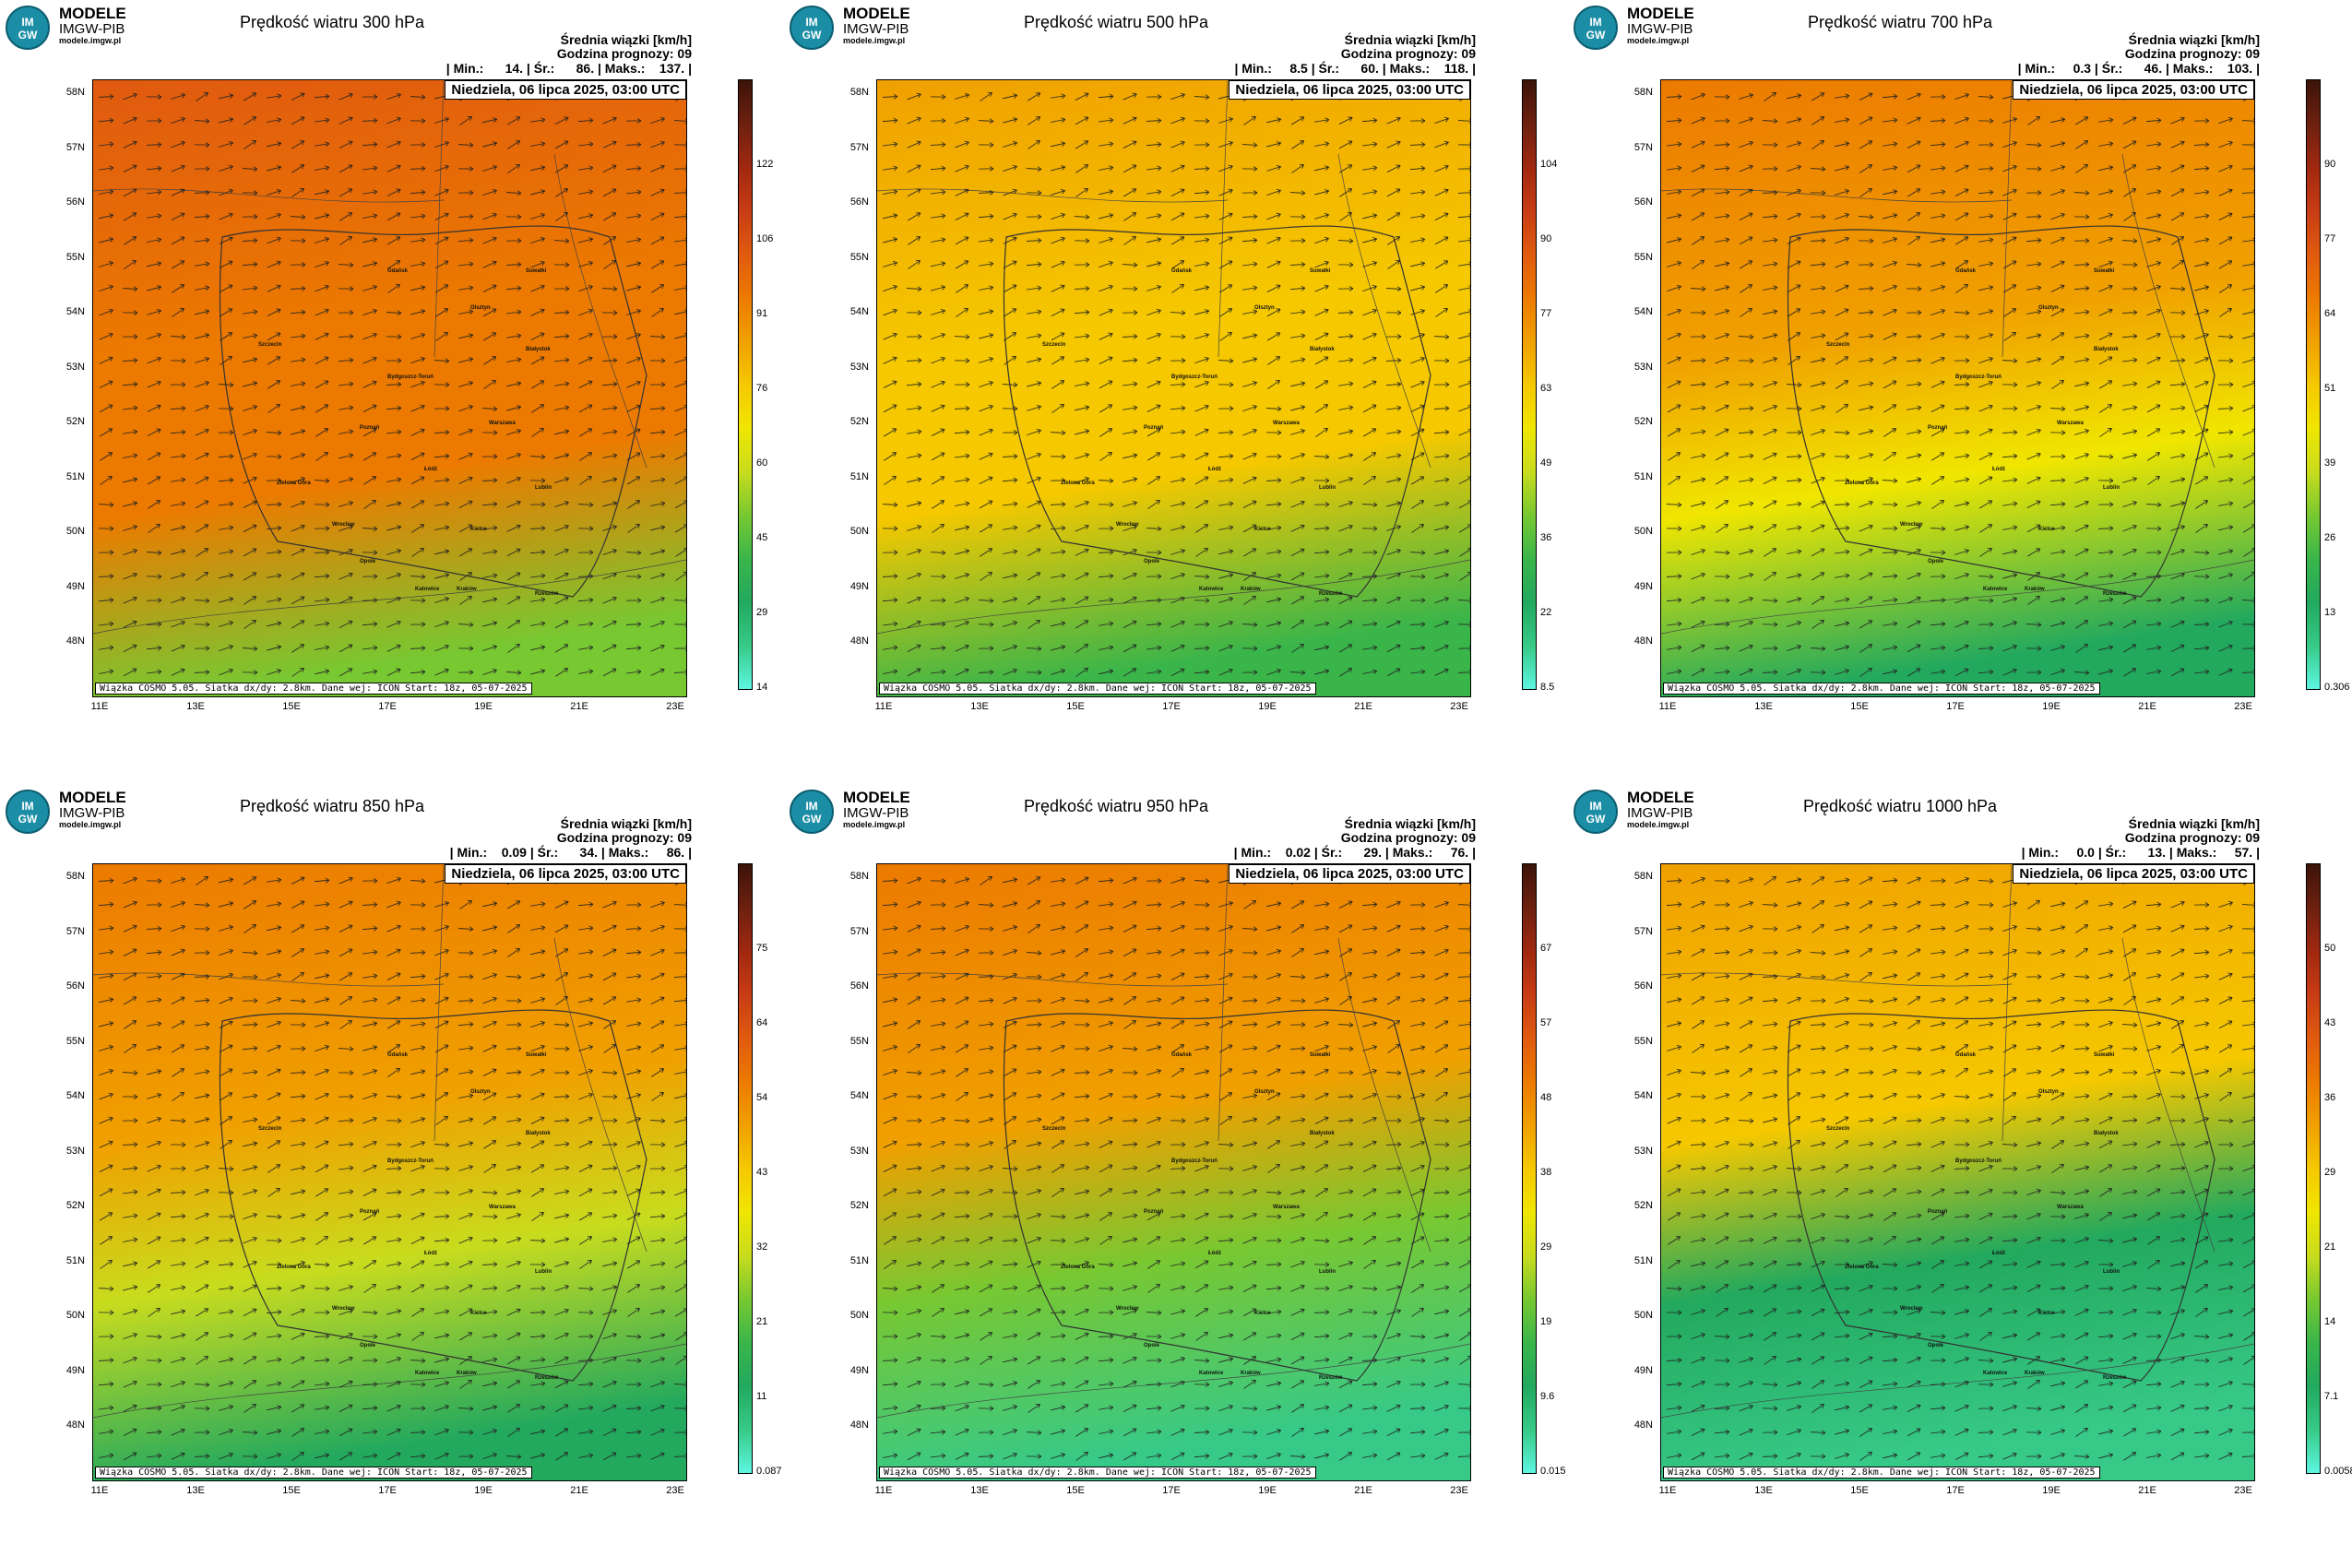  I want to click on logo-line1: MODELE, so click(876, 13).